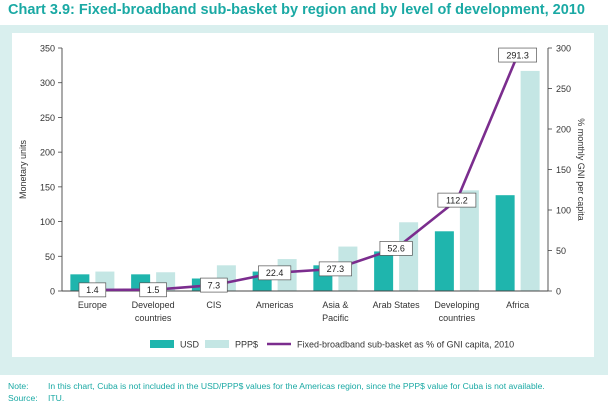 This screenshot has width=608, height=405. I want to click on data-label: 7.3, so click(214, 285).